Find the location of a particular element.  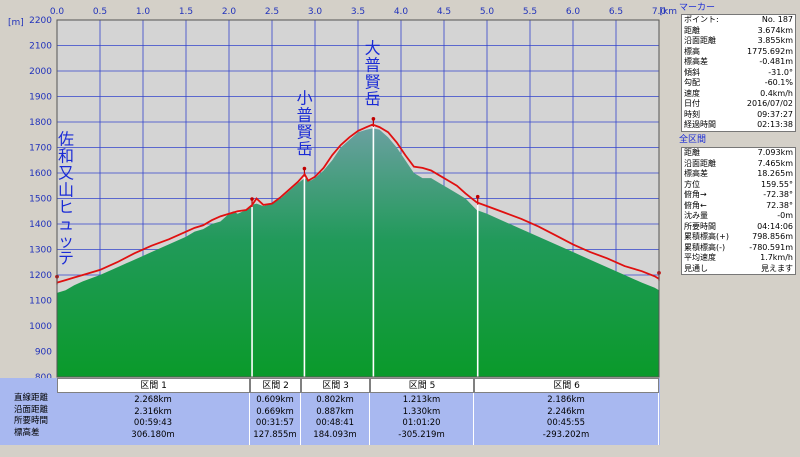

segment-column: 区間 5 1.213km 1.330km 01:01:20 -305.219m is located at coordinates (422, 411).